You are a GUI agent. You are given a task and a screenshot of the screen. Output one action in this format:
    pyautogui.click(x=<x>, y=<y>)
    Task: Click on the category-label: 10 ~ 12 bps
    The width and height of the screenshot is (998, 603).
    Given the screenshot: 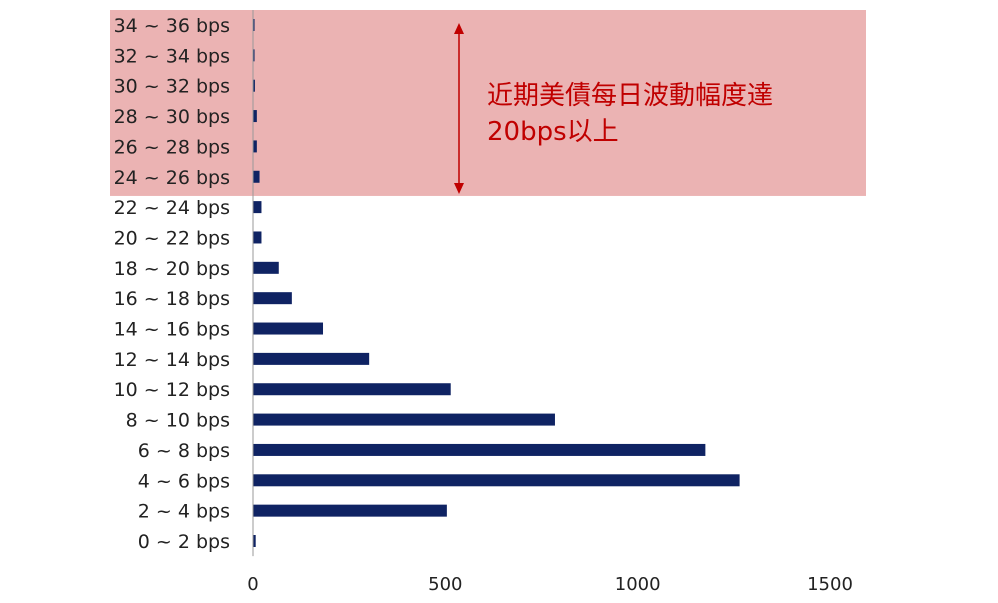 What is the action you would take?
    pyautogui.click(x=172, y=390)
    